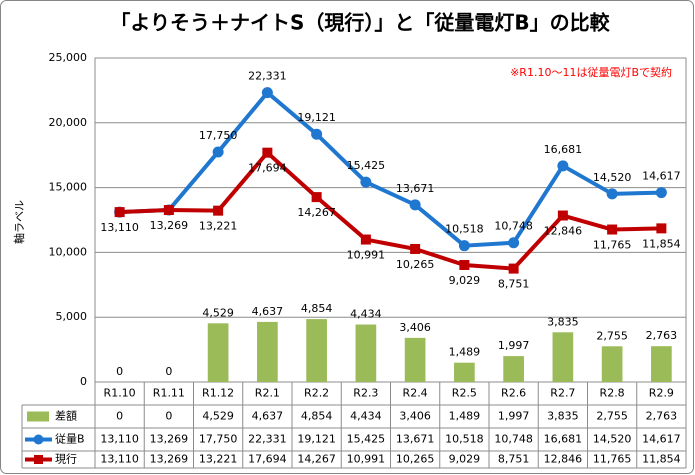 This screenshot has height=475, width=695. What do you see at coordinates (465, 416) in the screenshot?
I see `table-cell: 1,489` at bounding box center [465, 416].